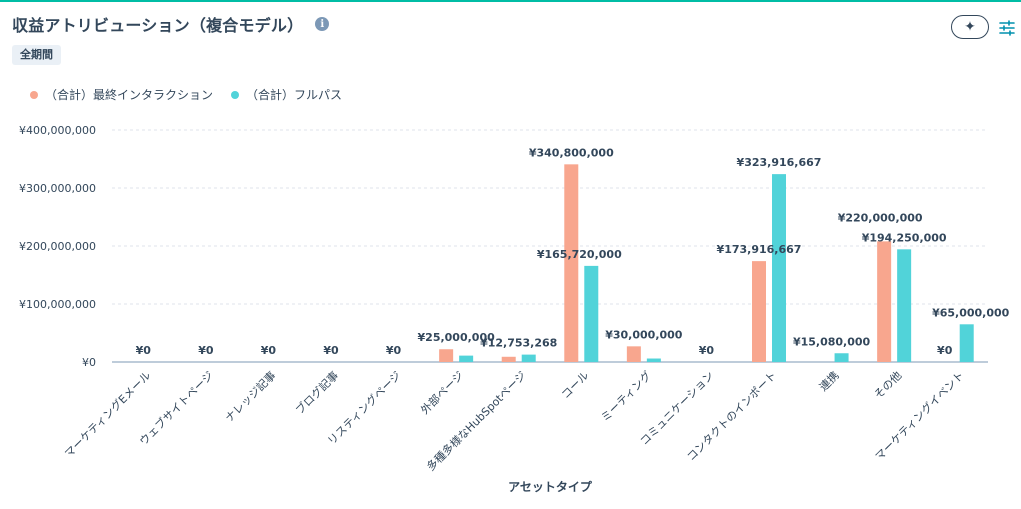 This screenshot has height=509, width=1021. What do you see at coordinates (129, 95) in the screenshot?
I see `legend-label: （合計）最終インタラクション` at bounding box center [129, 95].